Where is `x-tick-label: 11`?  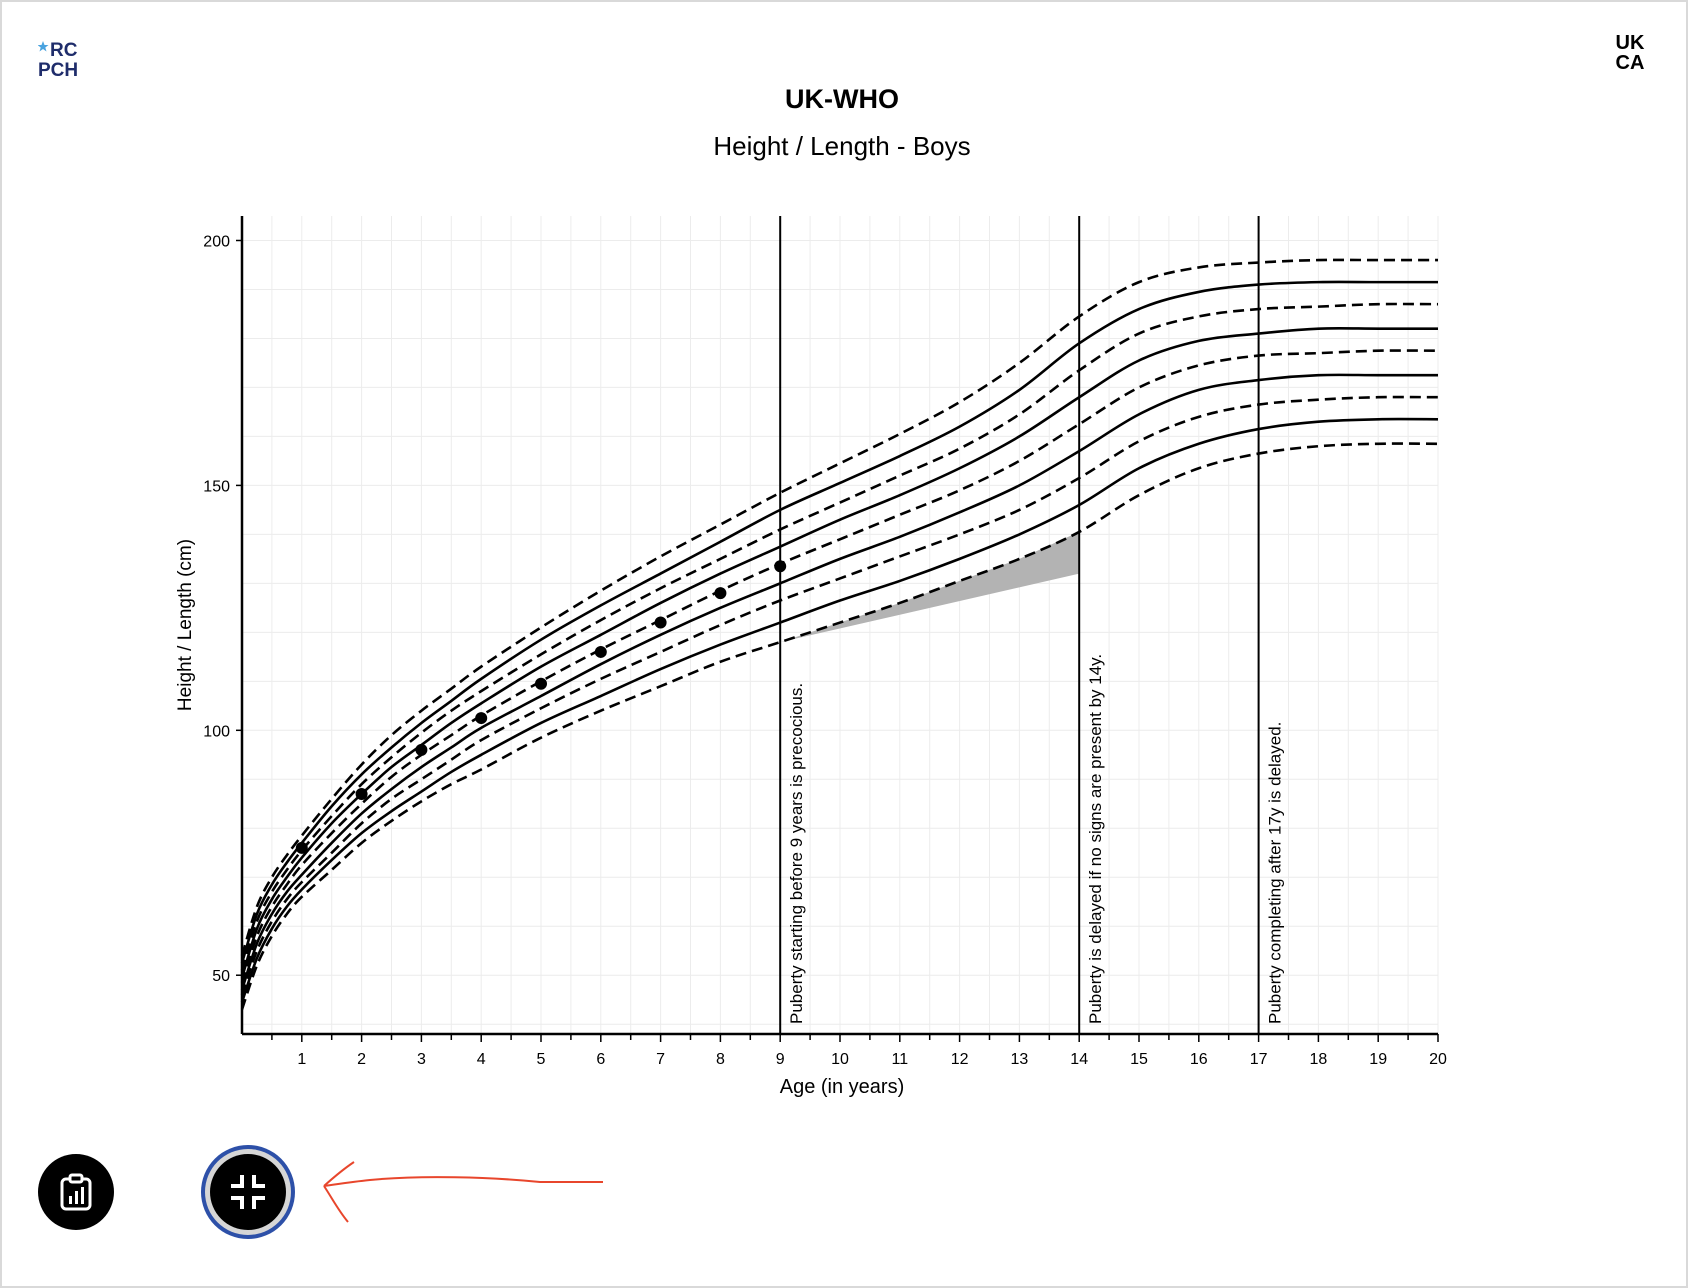
x-tick-label: 11 is located at coordinates (899, 1059).